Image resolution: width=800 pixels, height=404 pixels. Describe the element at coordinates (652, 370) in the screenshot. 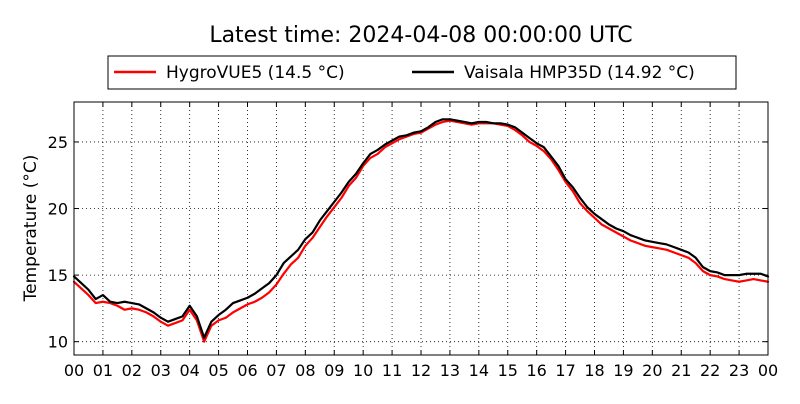

I see `x-tick-label: 20` at that location.